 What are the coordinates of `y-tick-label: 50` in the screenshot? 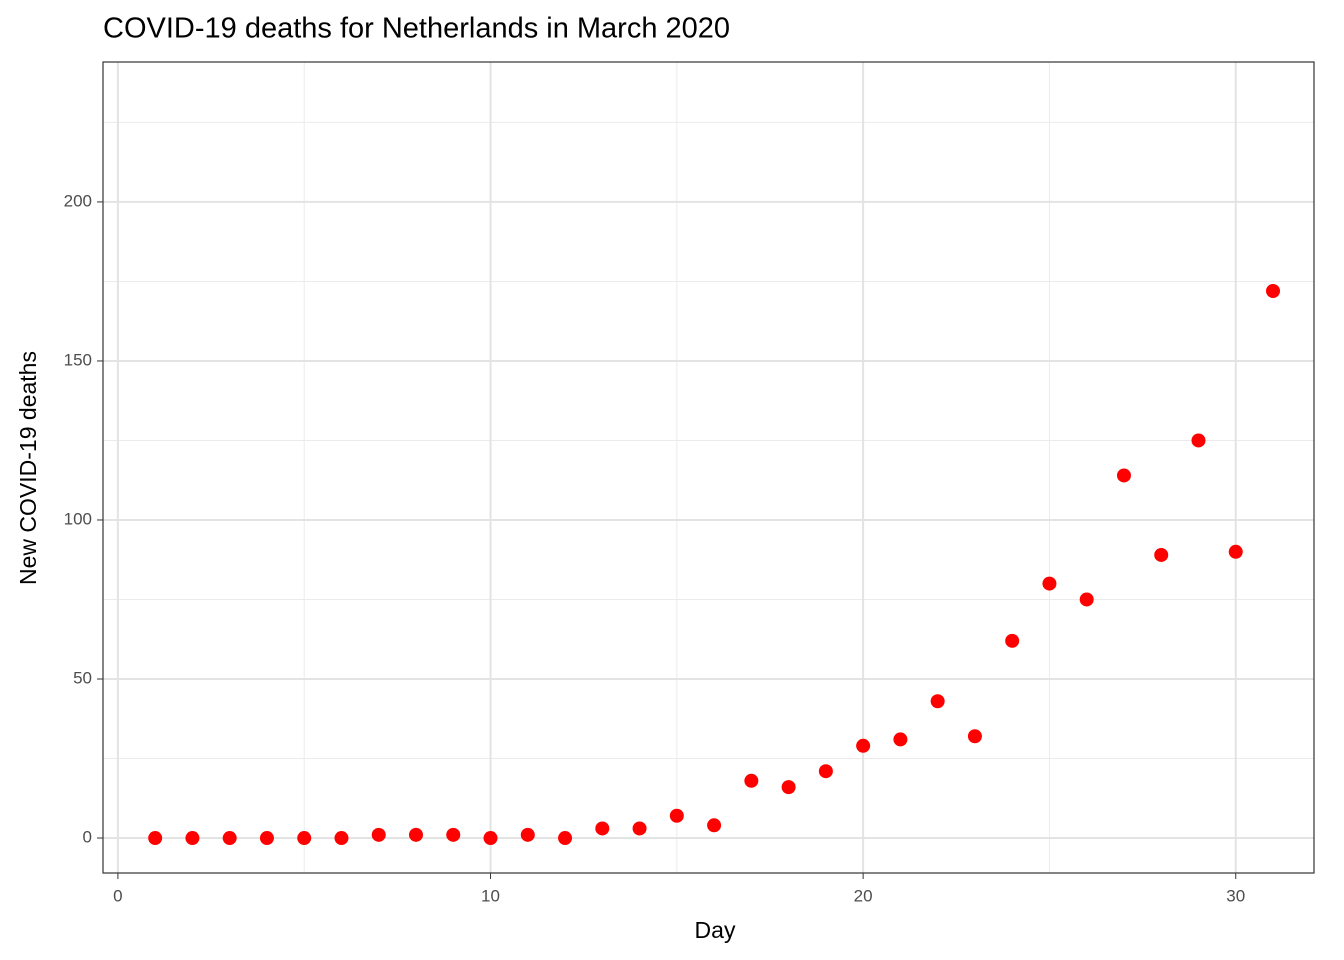 It's located at (82, 677).